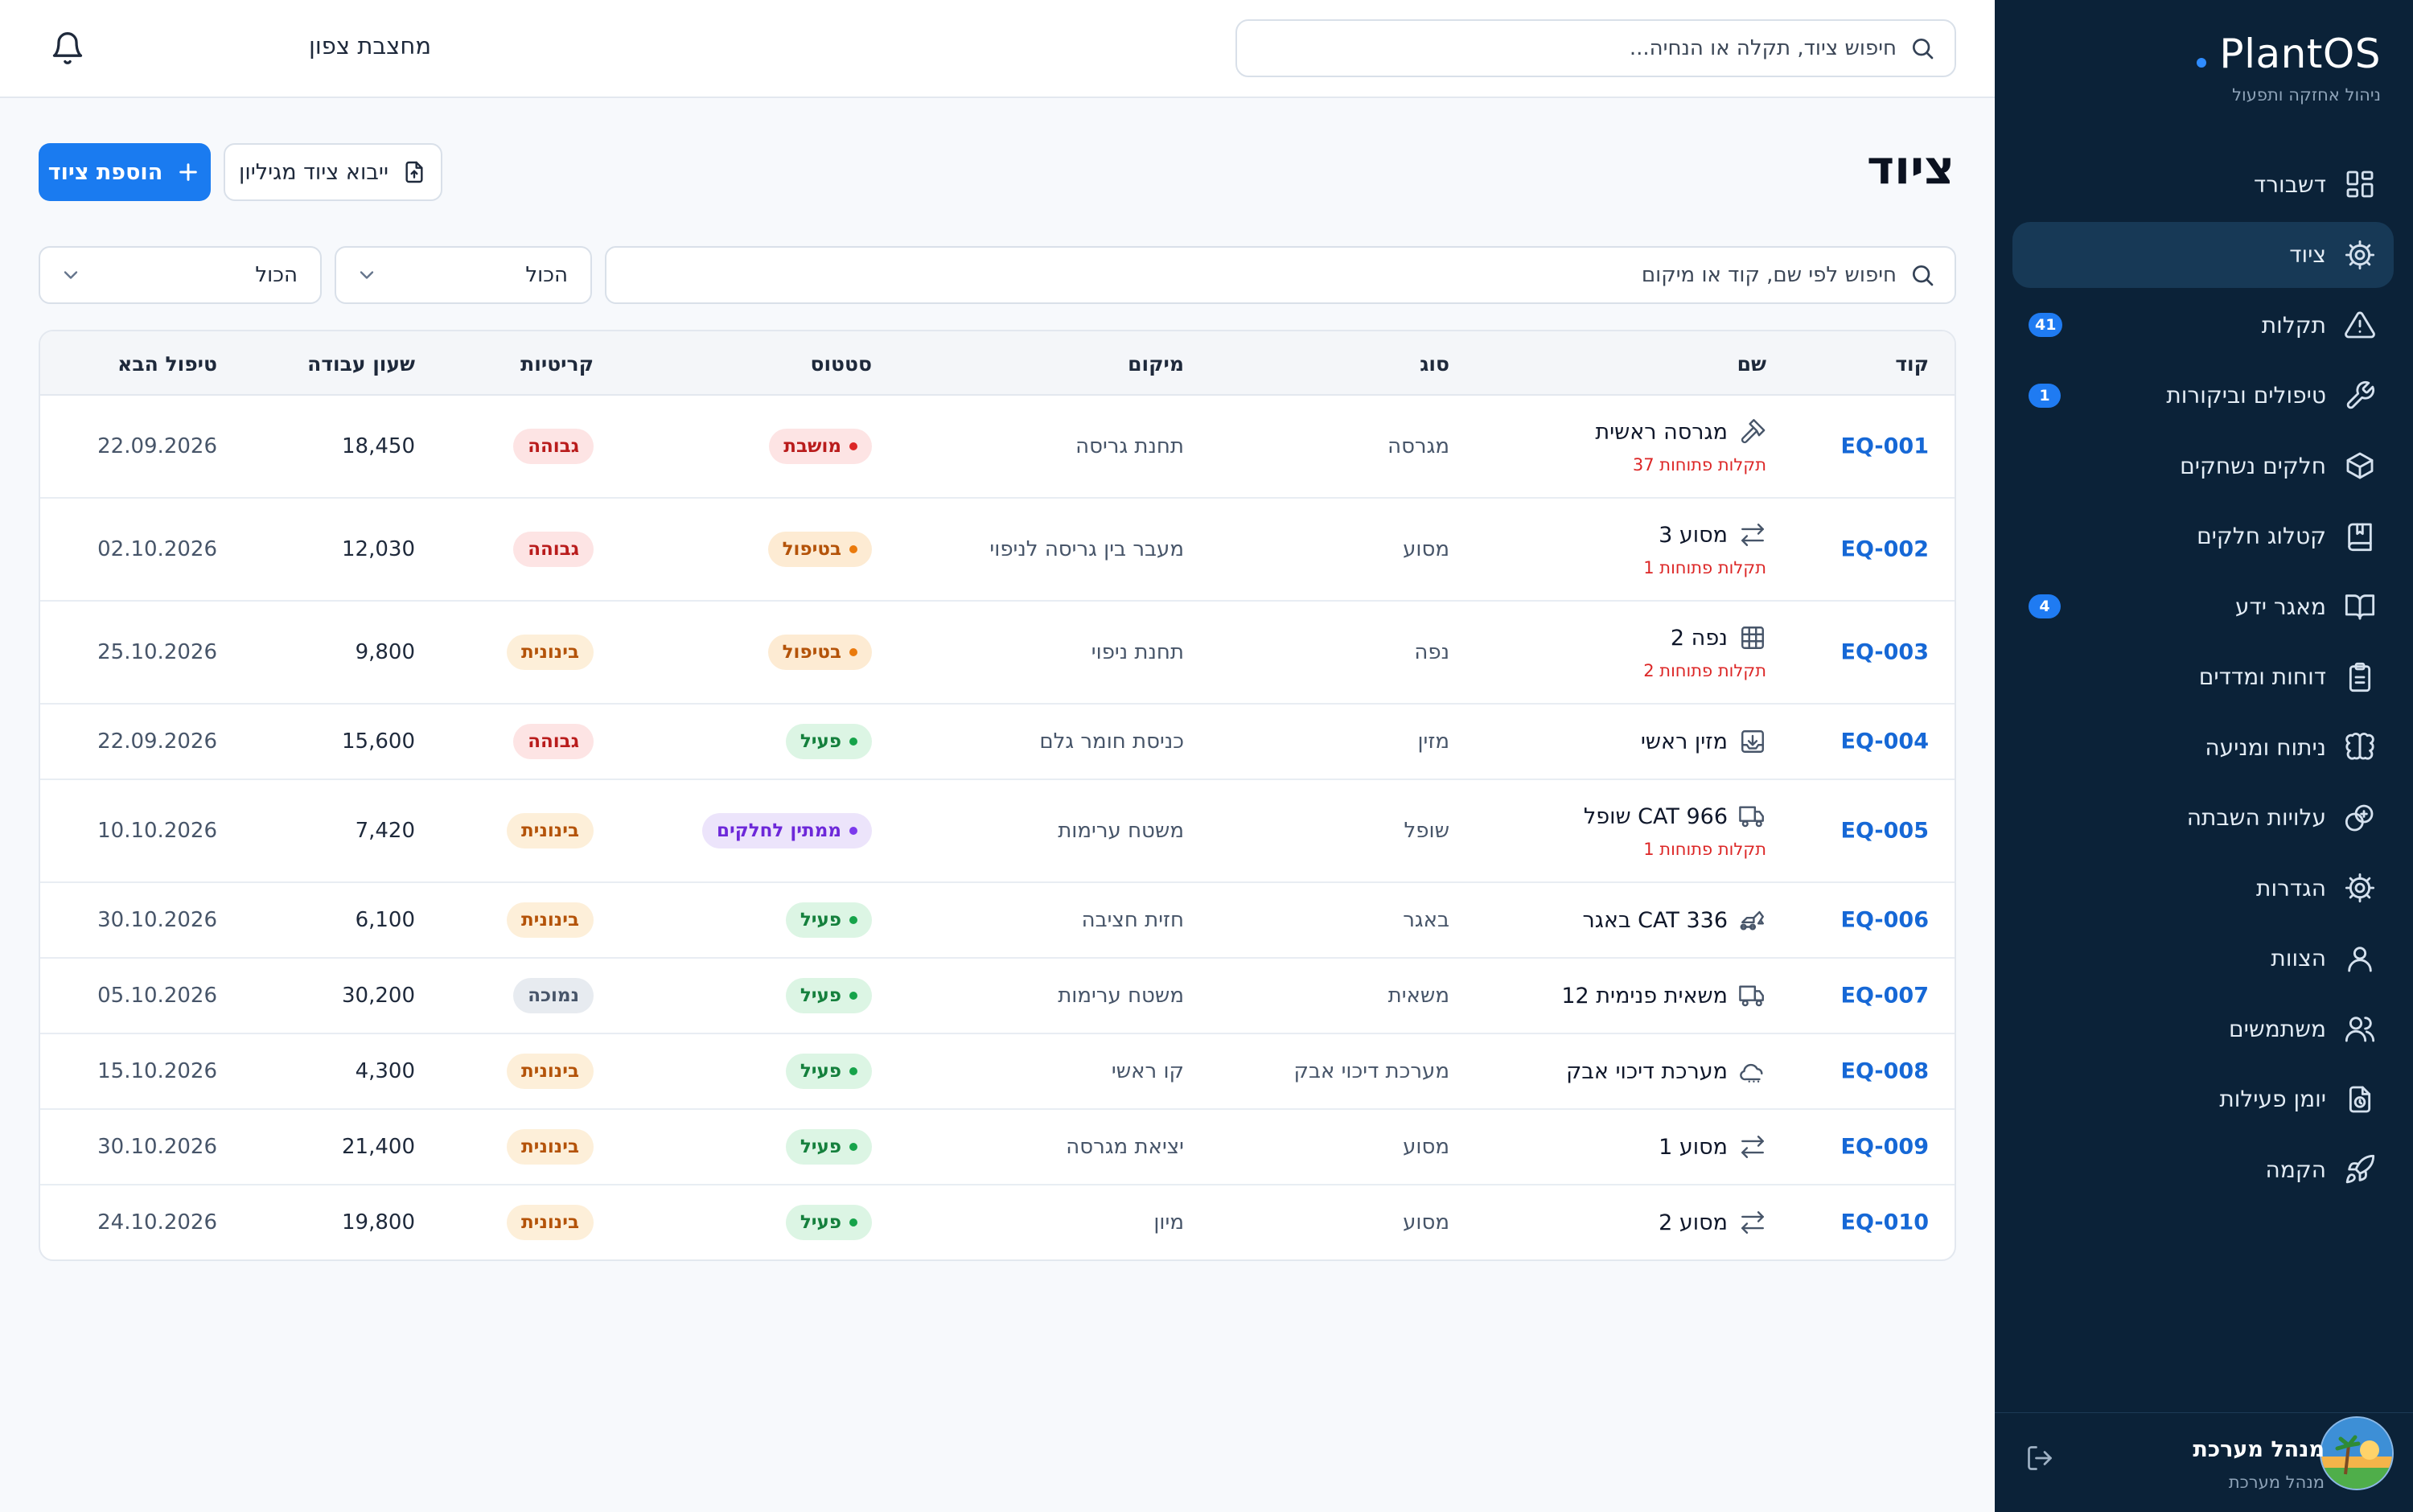 The image size is (2413, 1512). I want to click on sidebar-item-1: ציוד, so click(2203, 255).